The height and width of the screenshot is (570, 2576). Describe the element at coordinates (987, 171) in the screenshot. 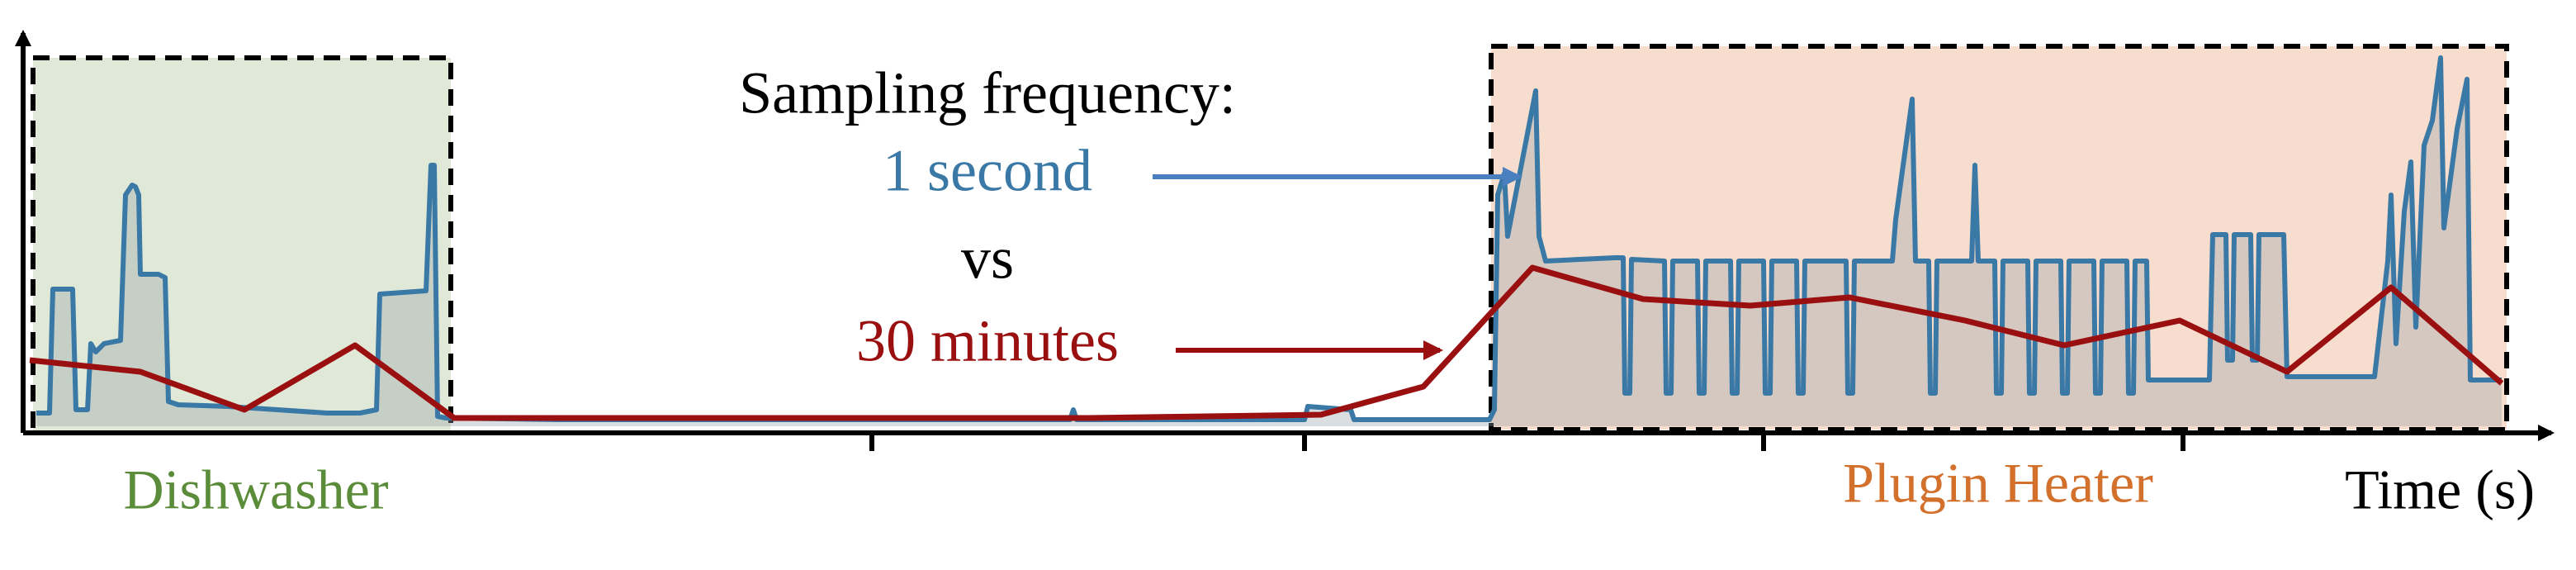

I see `legend-label: 1 second` at that location.